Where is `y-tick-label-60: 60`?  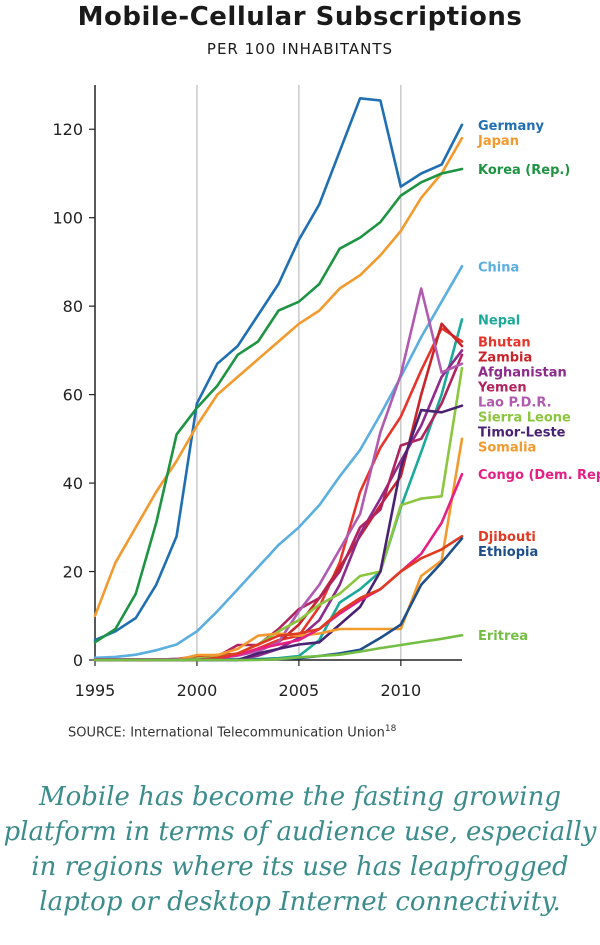 y-tick-label-60: 60 is located at coordinates (73, 395).